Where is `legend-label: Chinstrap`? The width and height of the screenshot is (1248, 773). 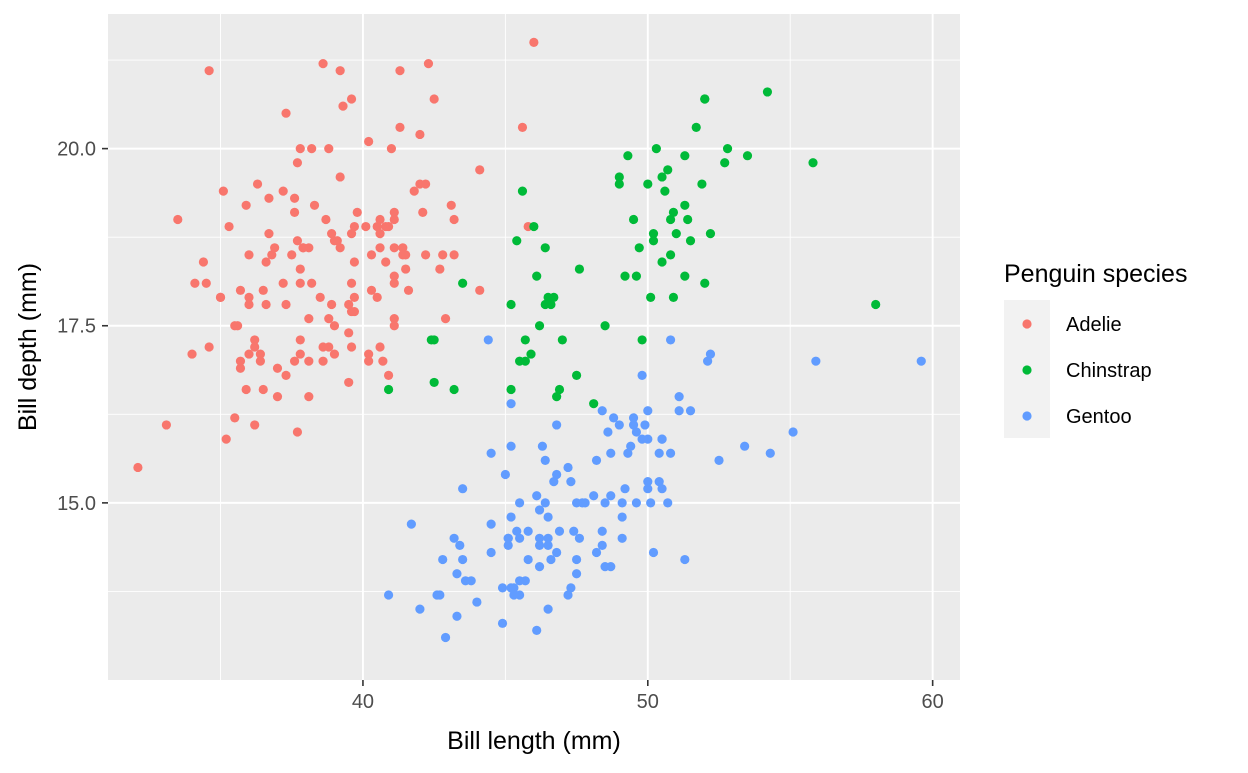
legend-label: Chinstrap is located at coordinates (1109, 371).